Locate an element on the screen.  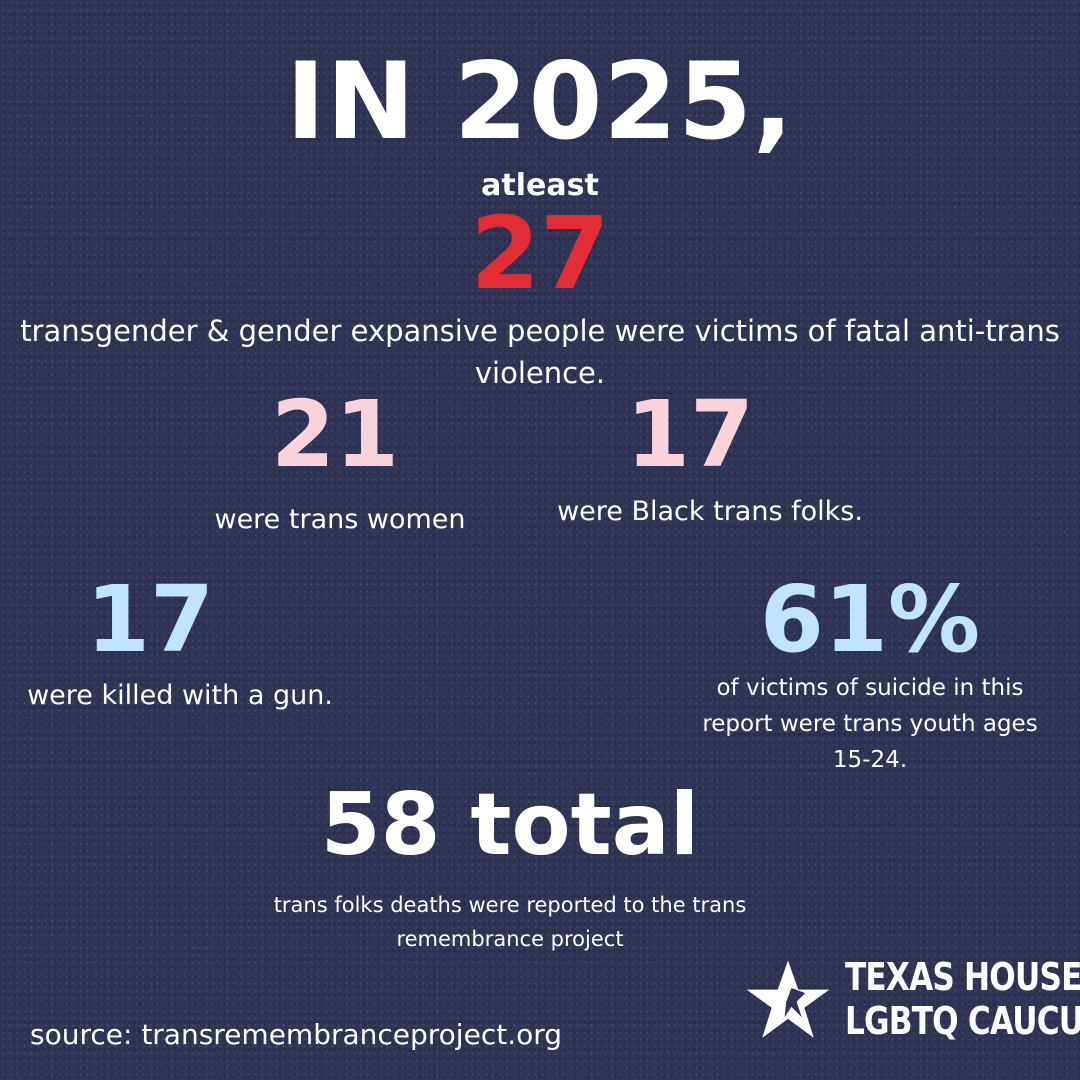
stat-trans-women-value: 21 is located at coordinates (335, 434).